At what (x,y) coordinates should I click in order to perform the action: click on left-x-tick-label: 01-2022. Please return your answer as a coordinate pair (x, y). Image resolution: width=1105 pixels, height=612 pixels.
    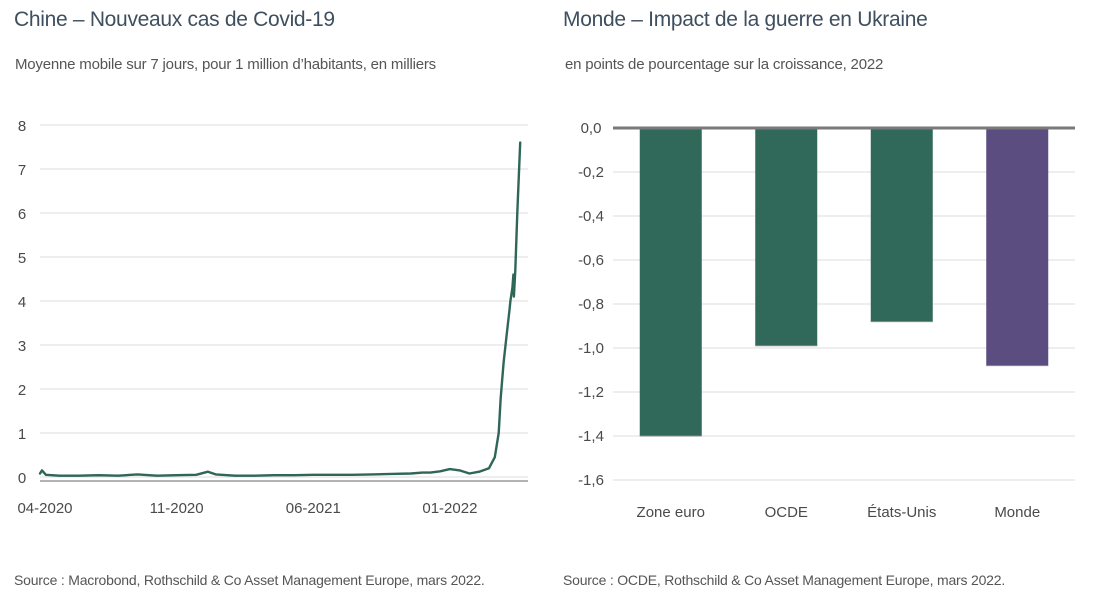
    Looking at the image, I should click on (449, 508).